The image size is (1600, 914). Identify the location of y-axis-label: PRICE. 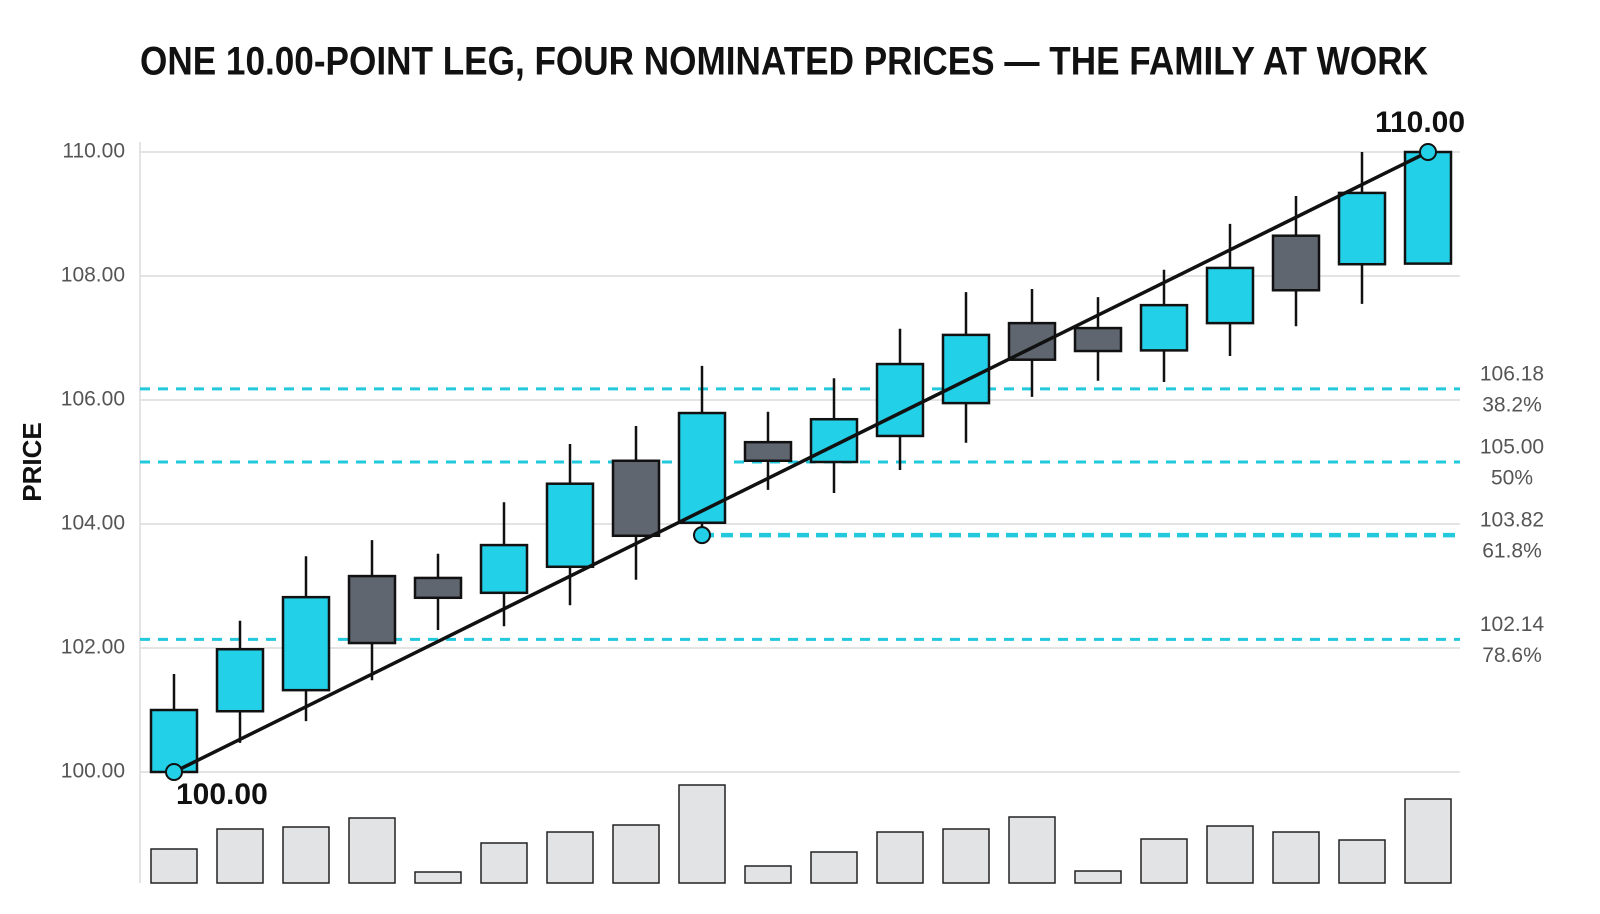
(32, 461).